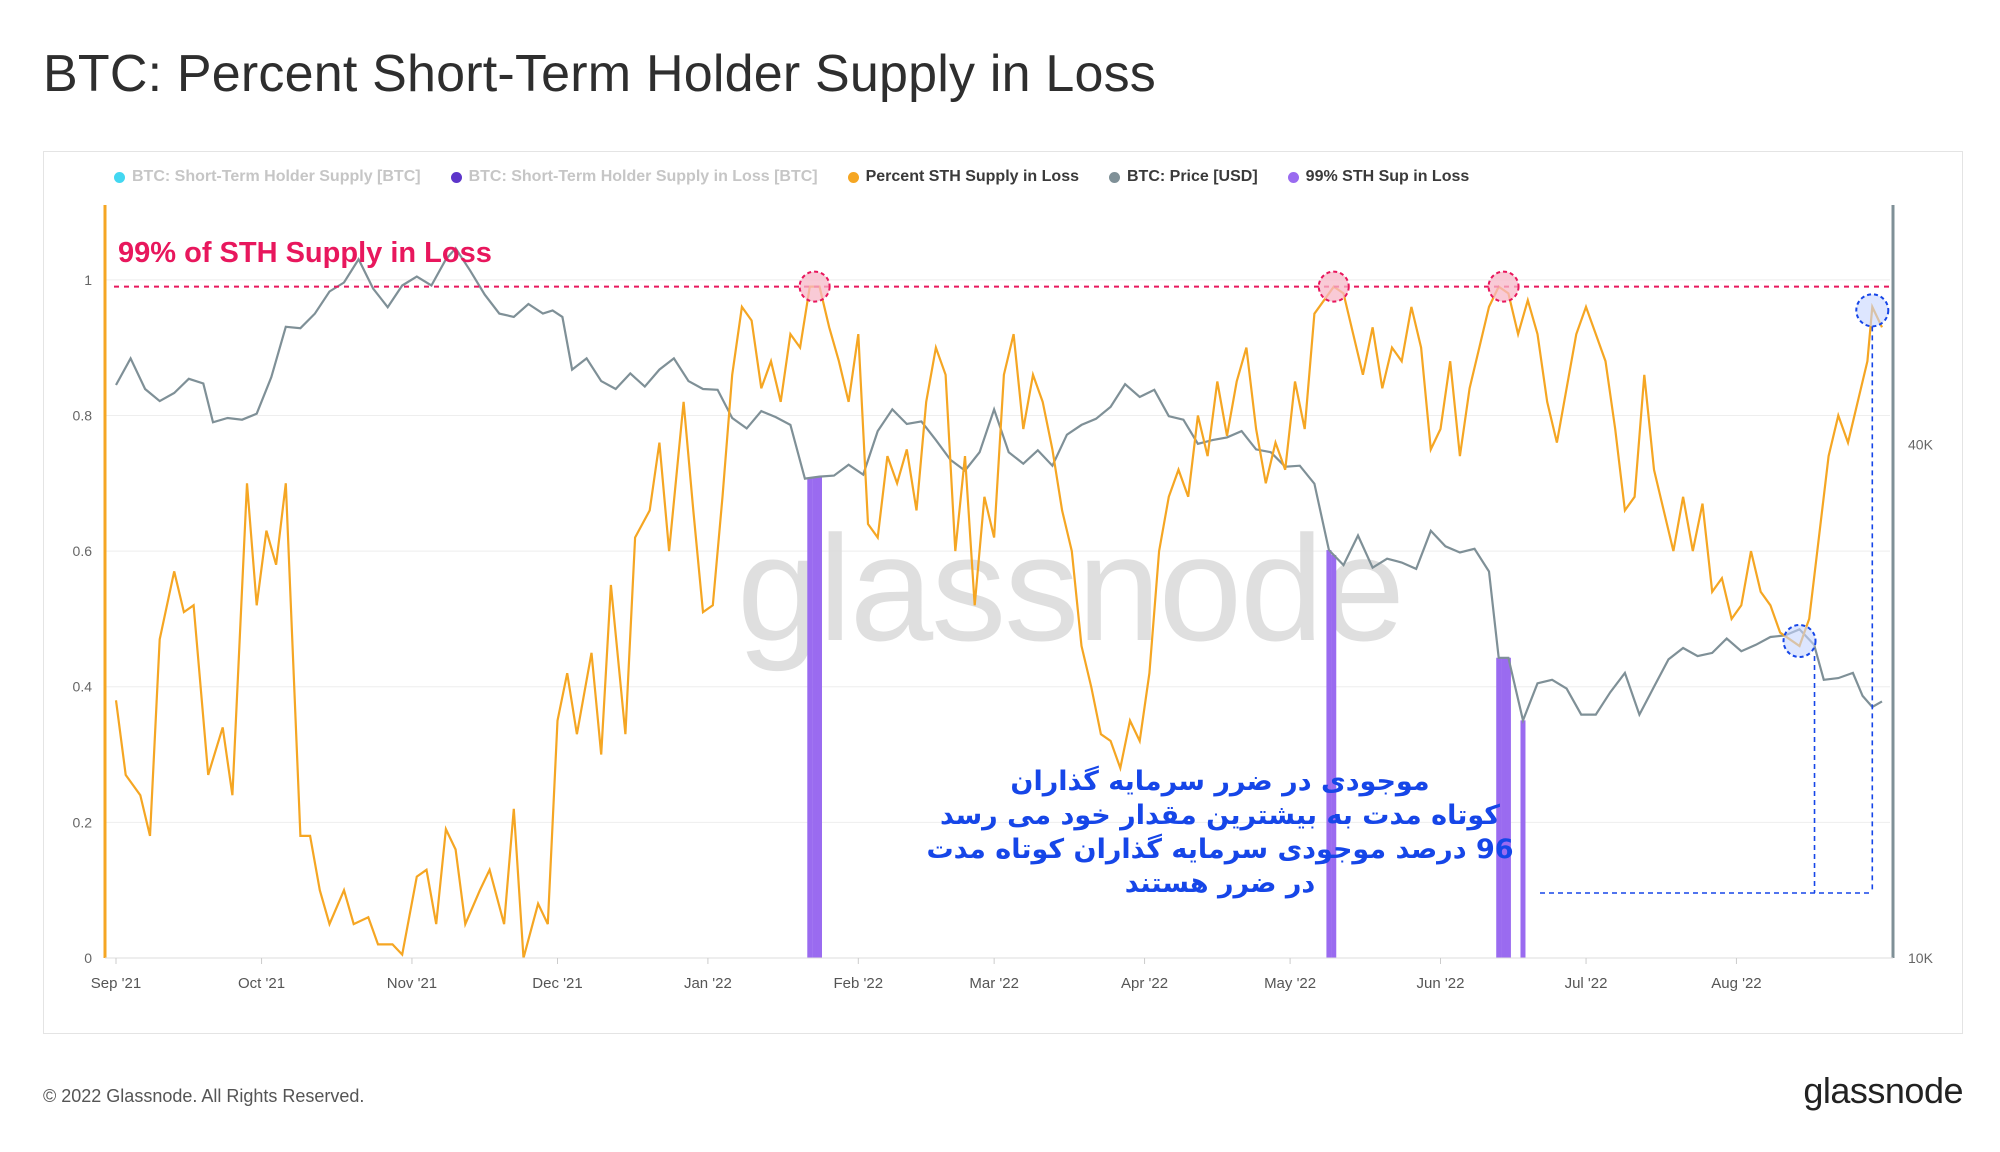 The width and height of the screenshot is (2000, 1152). Describe the element at coordinates (1220, 815) in the screenshot. I see `annotation-line: کوتاه مدت به بیشترین مقدار خود می رسد` at that location.